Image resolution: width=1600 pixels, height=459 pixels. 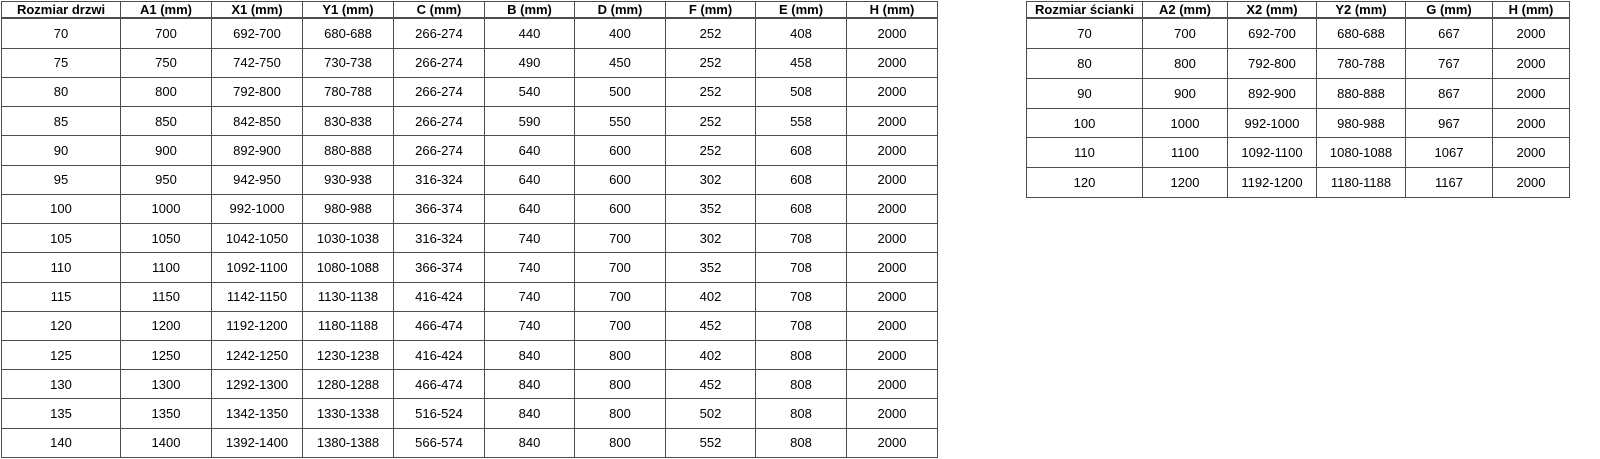 I want to click on table-cell: 992-1000, so click(x=257, y=209).